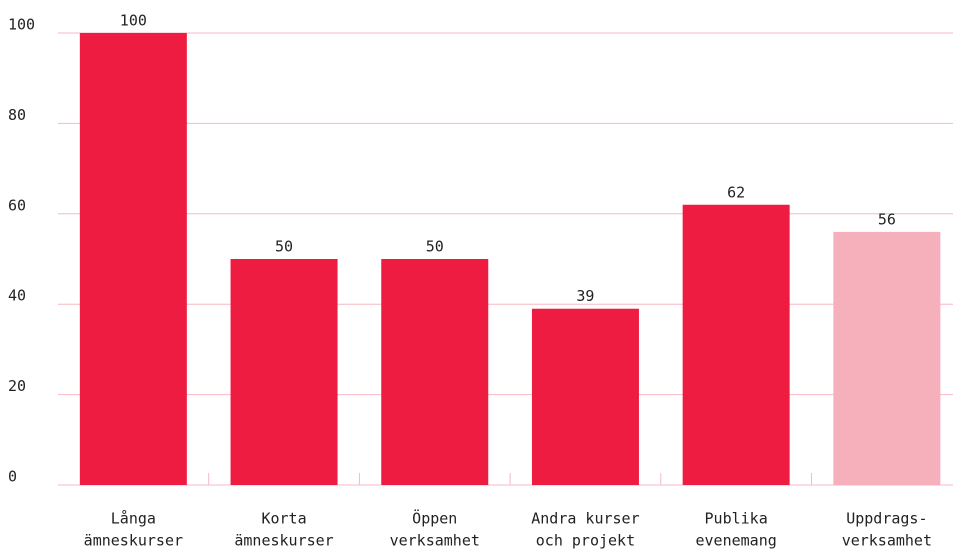  Describe the element at coordinates (886, 519) in the screenshot. I see `x-tick-label: Uppdrags-` at that location.